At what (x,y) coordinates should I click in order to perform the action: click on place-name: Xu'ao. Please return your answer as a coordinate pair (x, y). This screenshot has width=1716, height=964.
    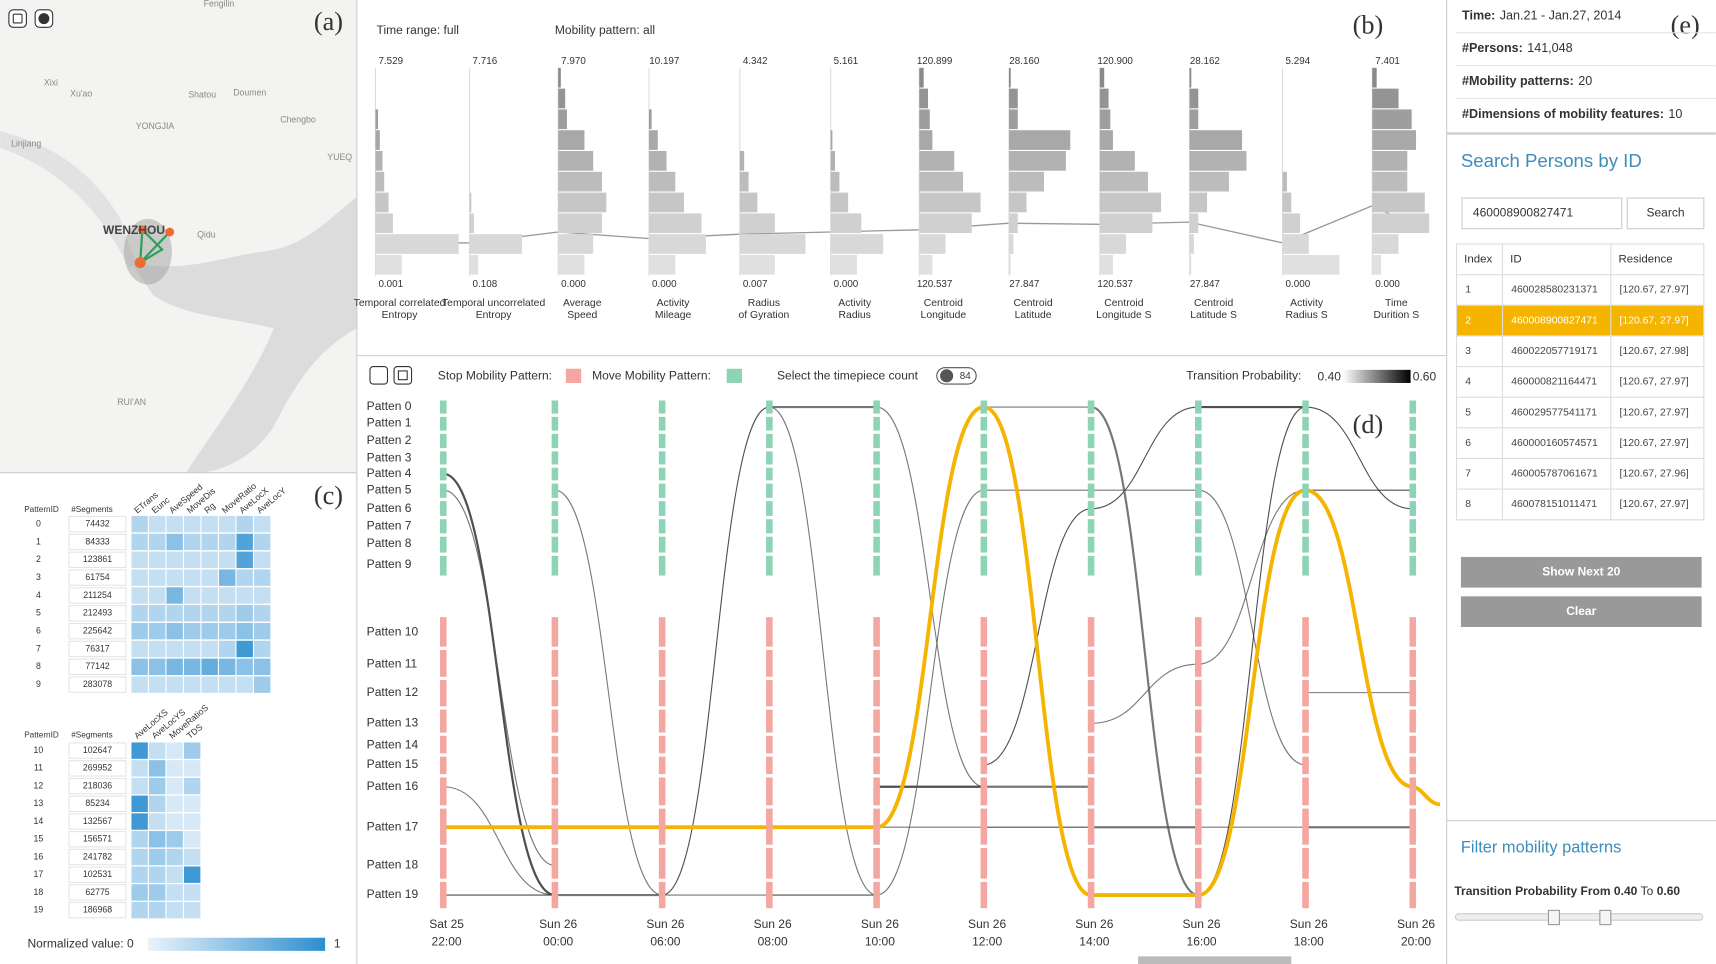
    Looking at the image, I should click on (81, 93).